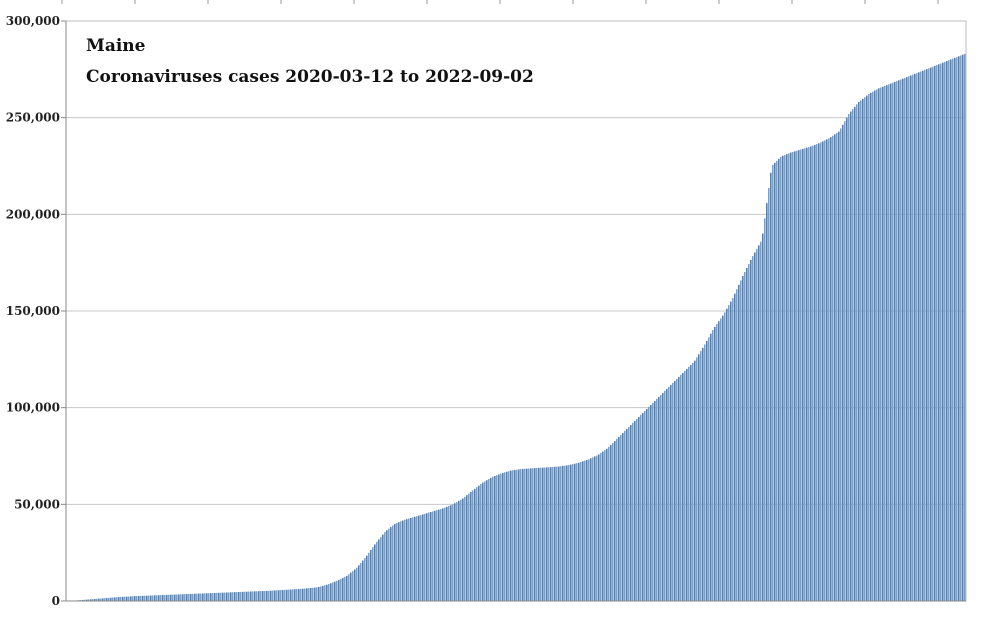 The image size is (994, 621). What do you see at coordinates (116, 46) in the screenshot?
I see `chart-title: Maine` at bounding box center [116, 46].